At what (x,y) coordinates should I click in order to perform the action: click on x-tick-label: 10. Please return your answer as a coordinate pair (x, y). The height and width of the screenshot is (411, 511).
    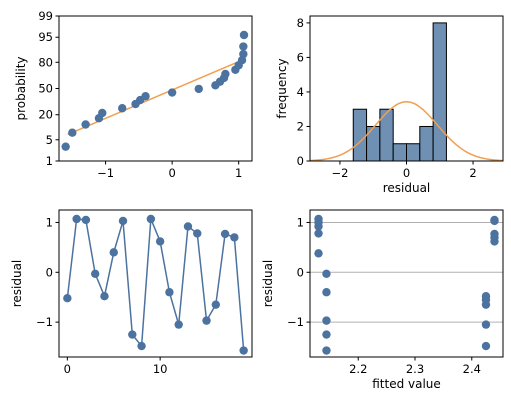
    Looking at the image, I should click on (160, 369).